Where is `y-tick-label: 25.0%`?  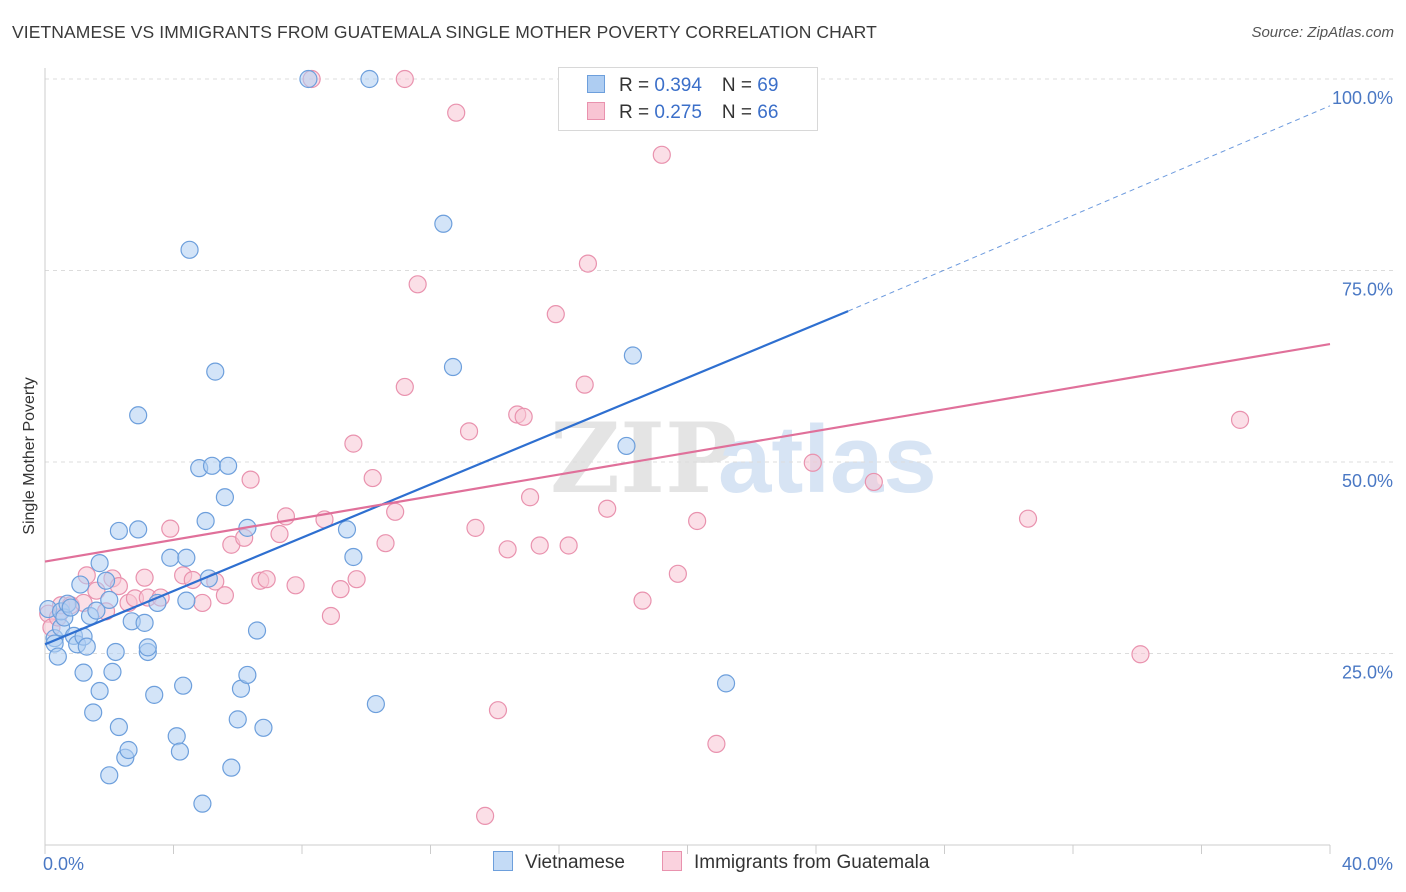 y-tick-label: 25.0% is located at coordinates (1367, 673).